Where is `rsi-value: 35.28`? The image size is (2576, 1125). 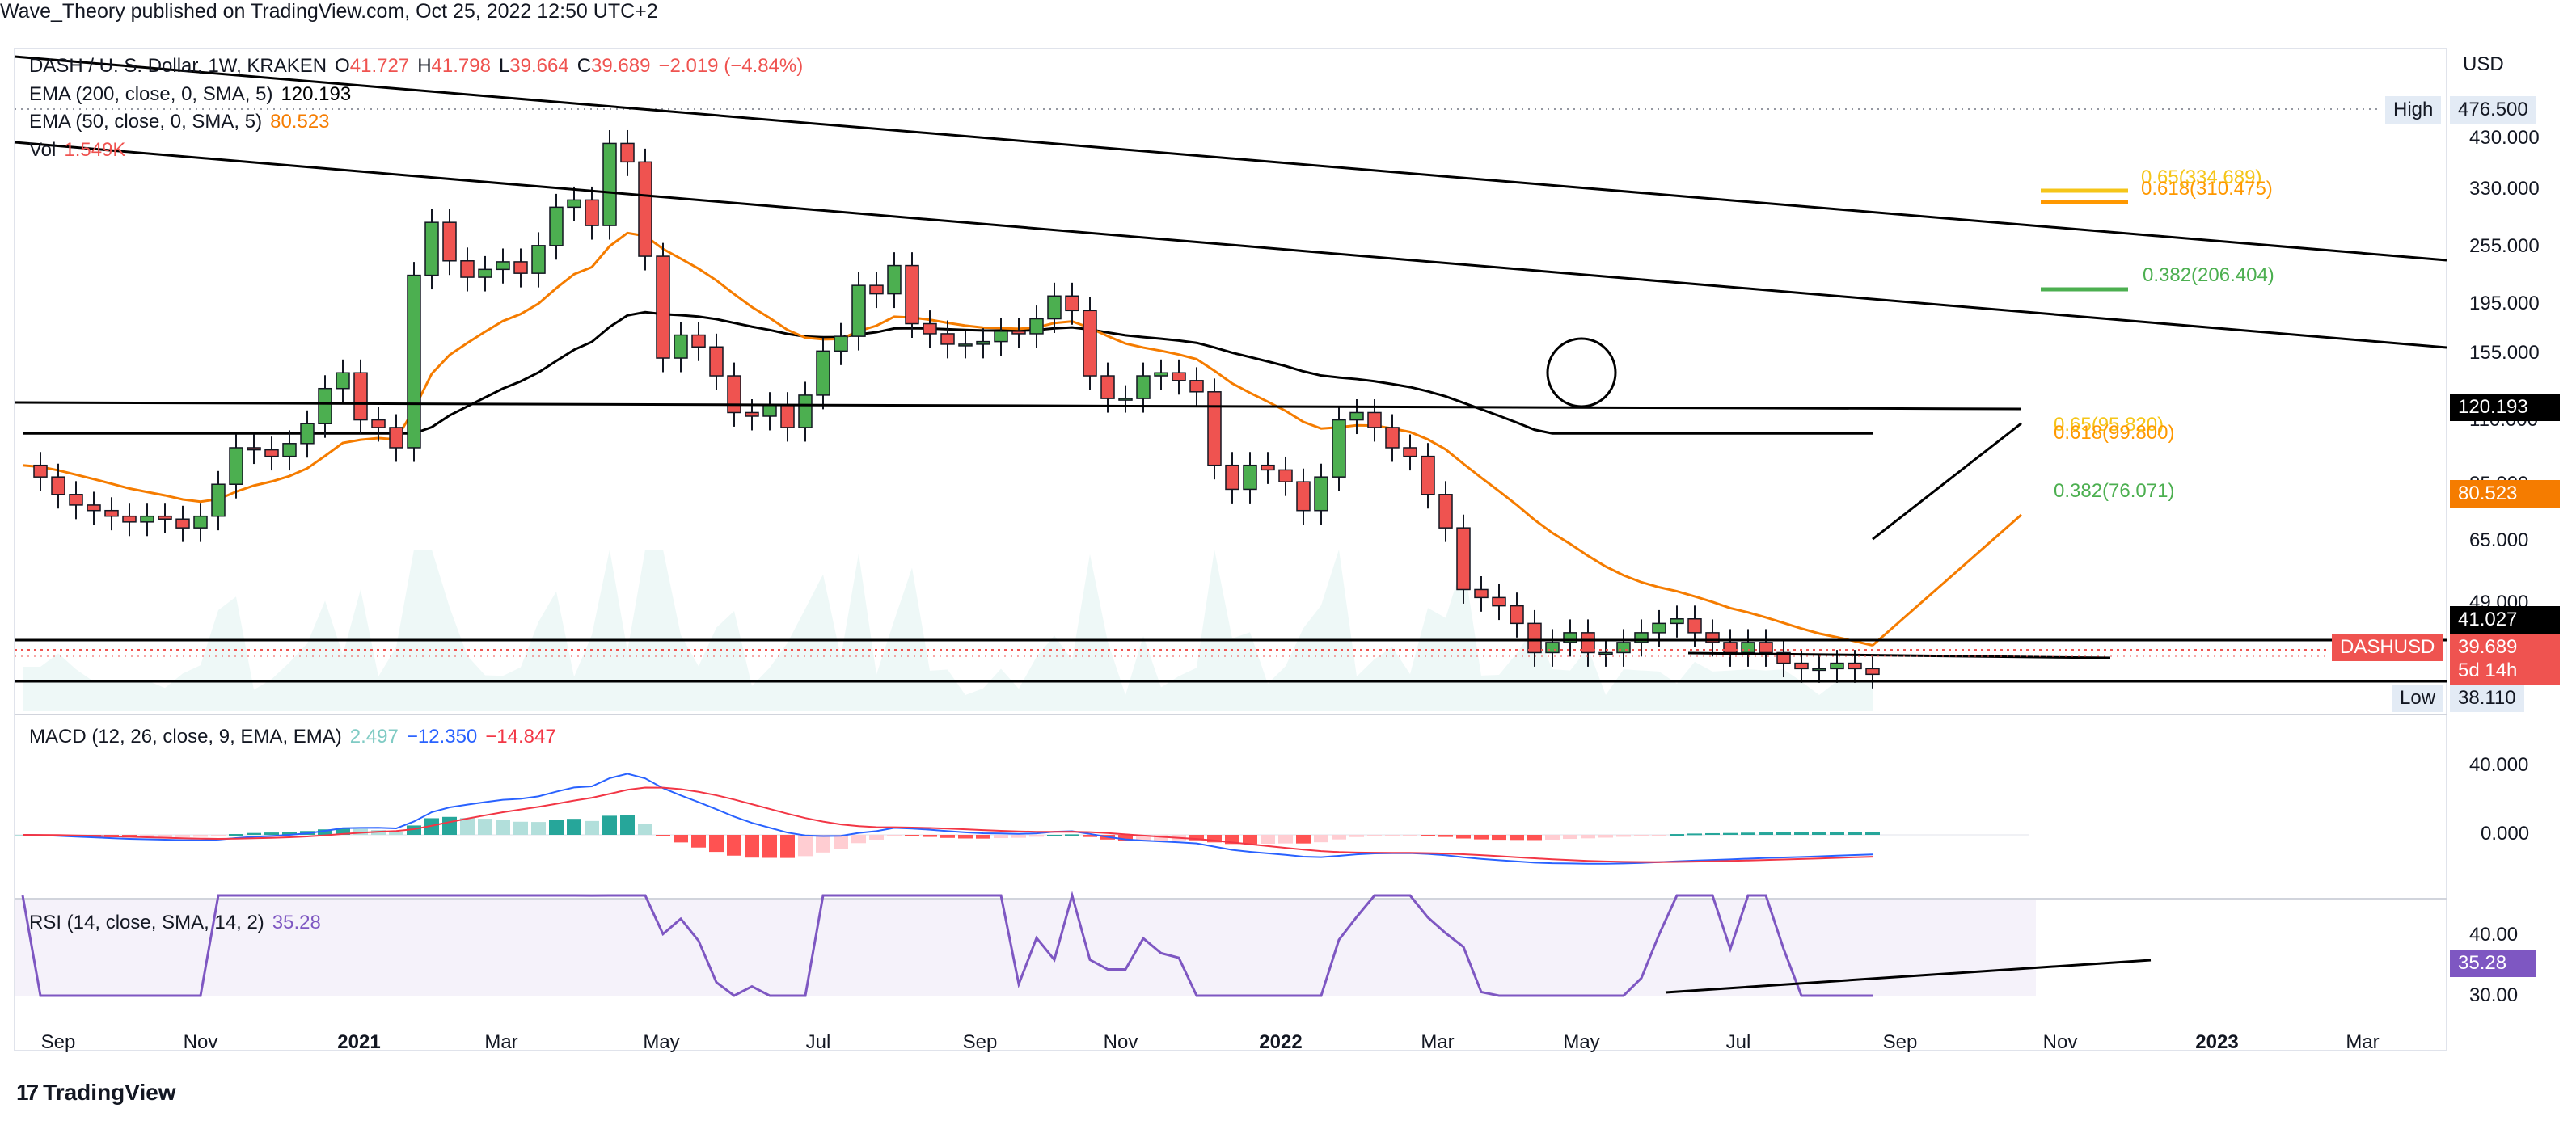 rsi-value: 35.28 is located at coordinates (296, 923).